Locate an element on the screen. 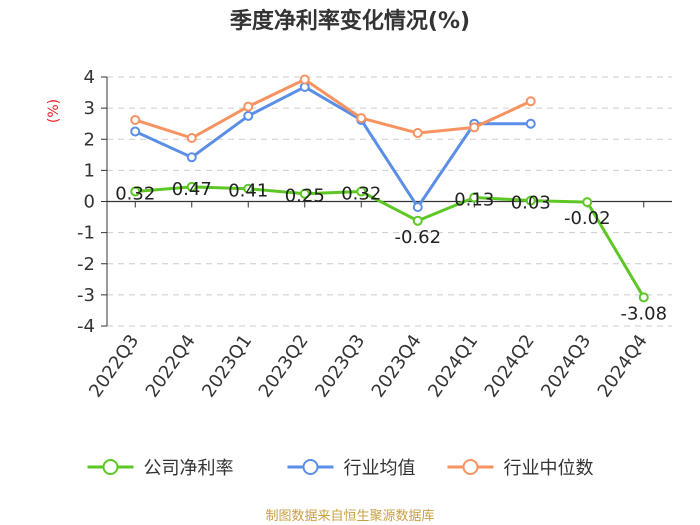 Image resolution: width=700 pixels, height=525 pixels. x-tick-label: 2023Q2 is located at coordinates (284, 366).